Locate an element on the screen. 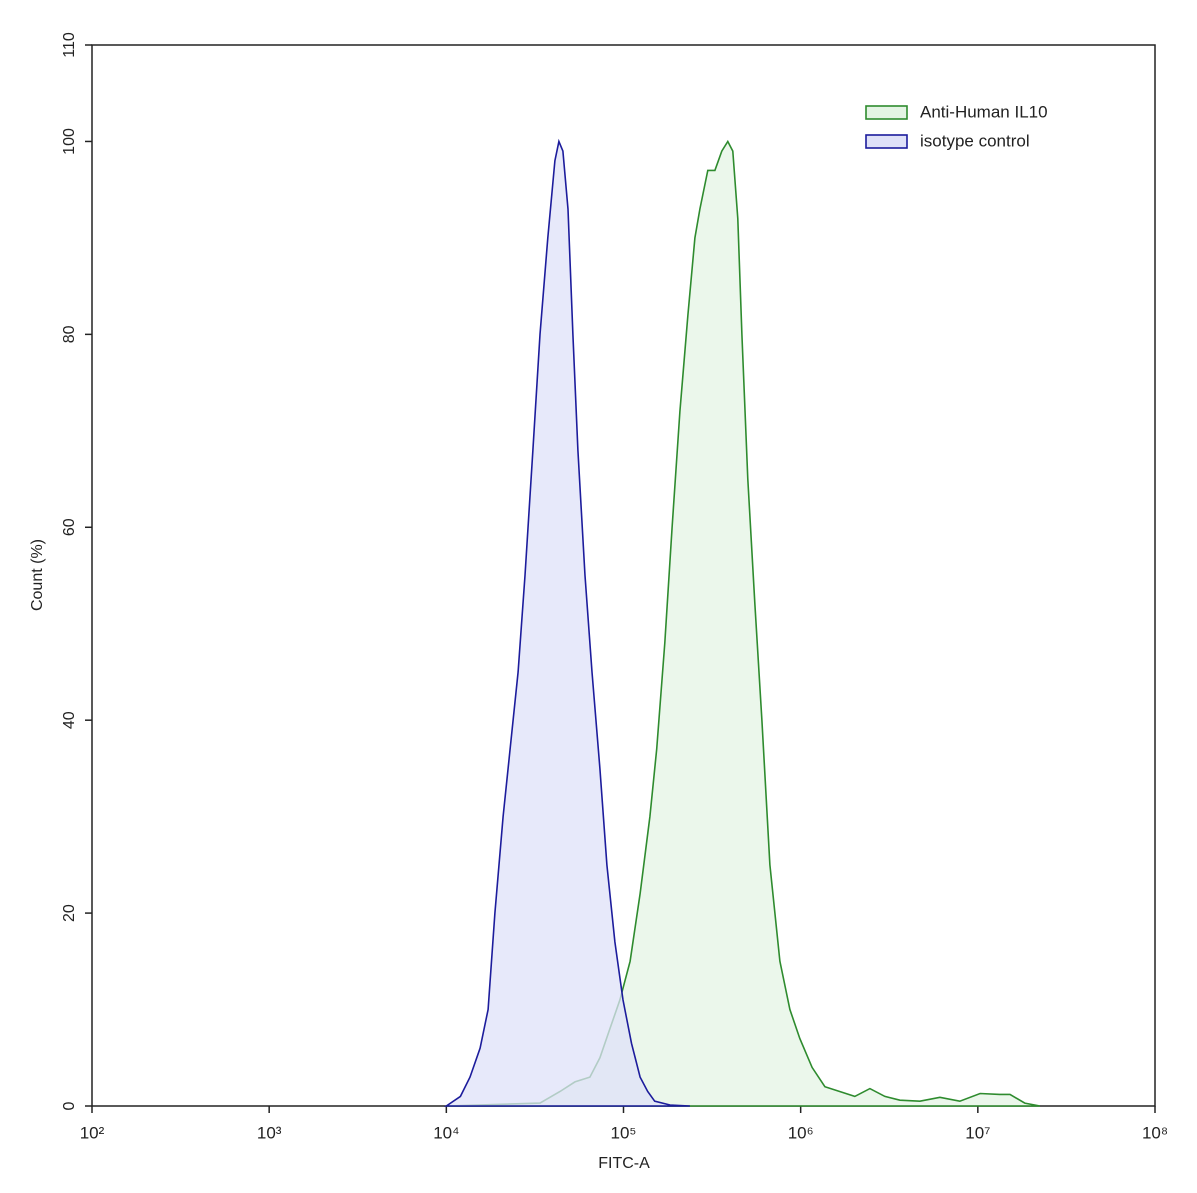 This screenshot has height=1193, width=1197. legend-label: Anti-Human IL10 is located at coordinates (984, 111).